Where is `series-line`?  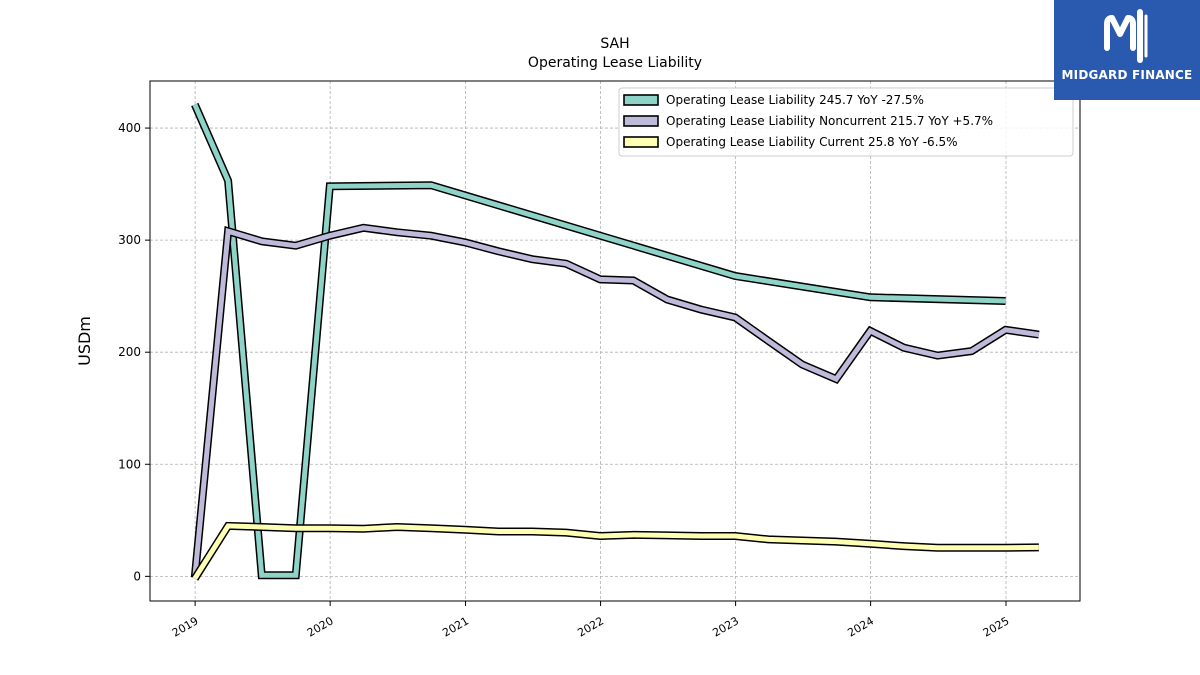 series-line is located at coordinates (615, 551).